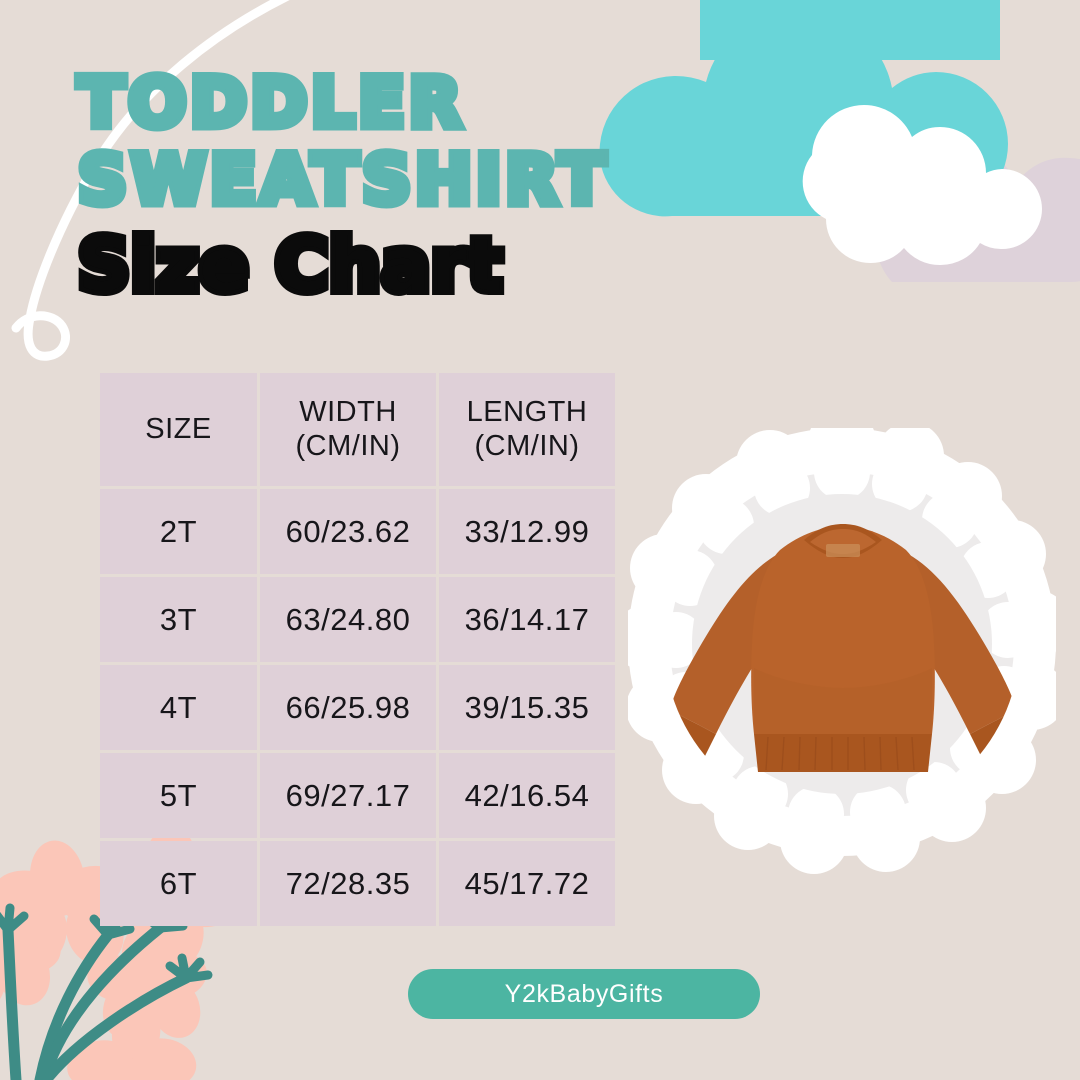 The height and width of the screenshot is (1080, 1080). What do you see at coordinates (348, 445) in the screenshot?
I see `header-width-unit: (CM/IN)` at bounding box center [348, 445].